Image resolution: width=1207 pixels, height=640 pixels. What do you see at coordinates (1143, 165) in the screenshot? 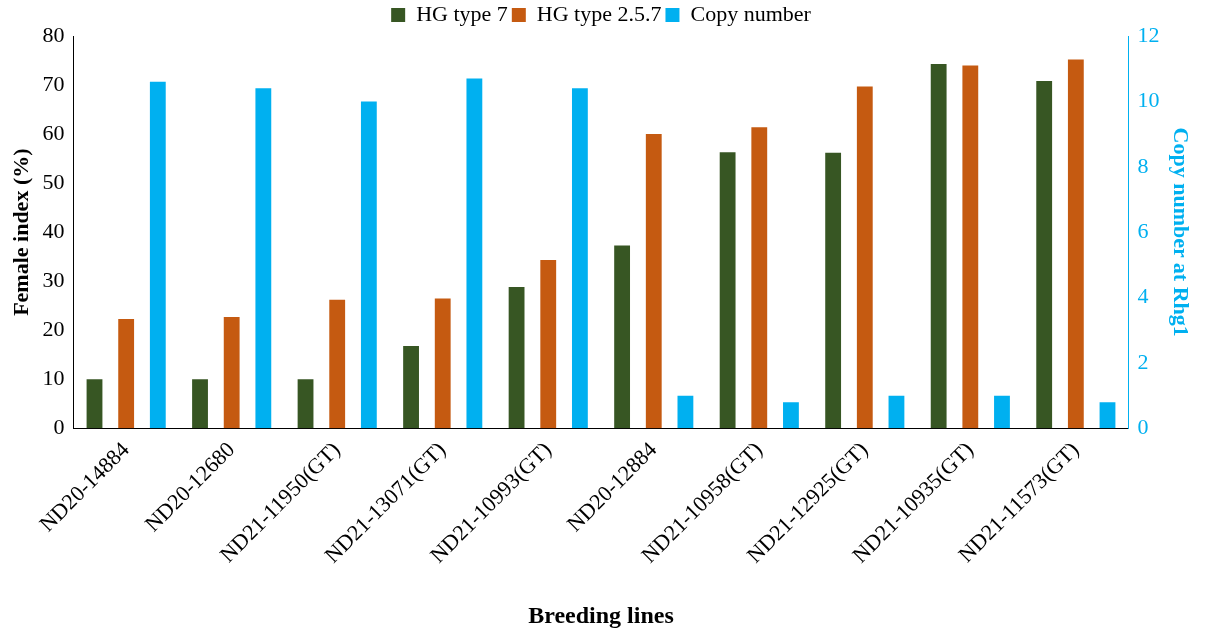
I see `y2-tick-label: 8` at bounding box center [1143, 165].